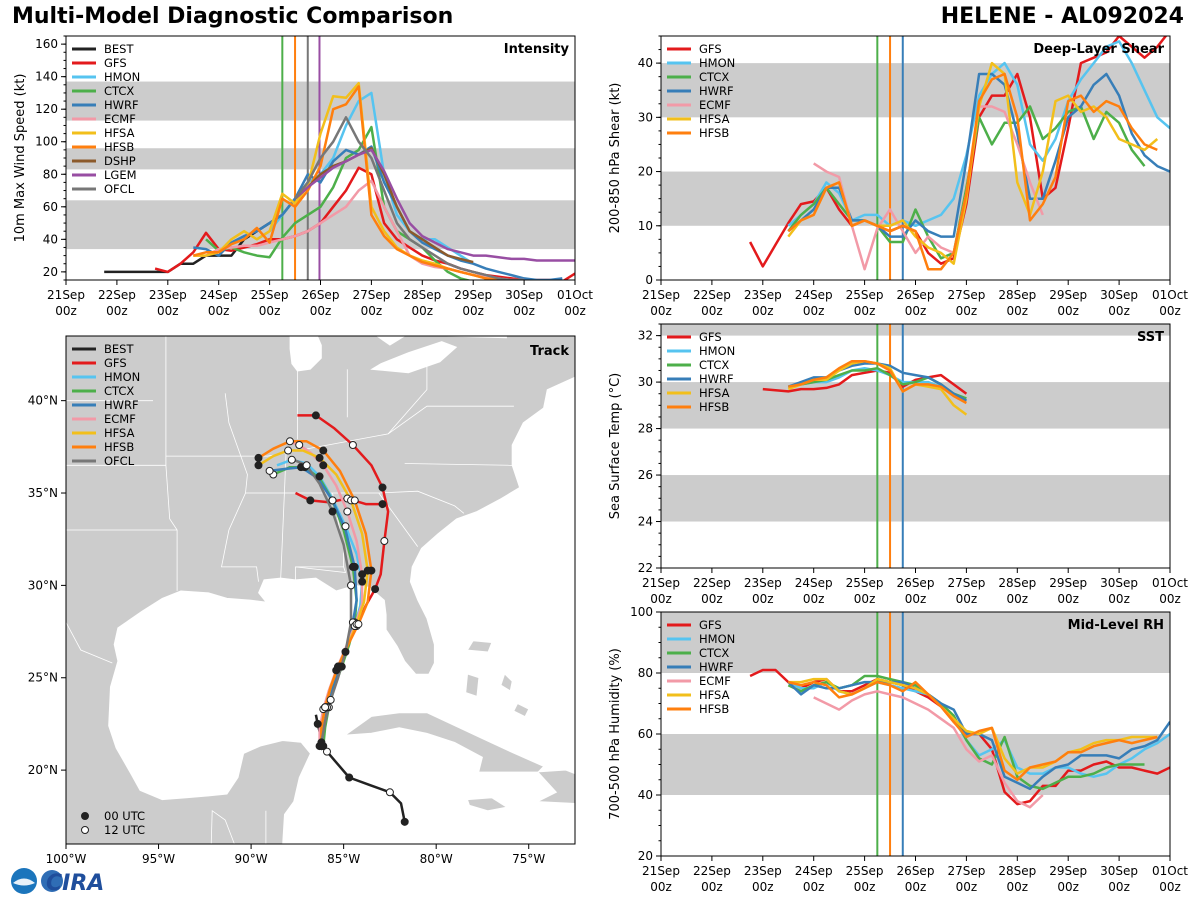 This screenshot has width=1200, height=900. Describe the element at coordinates (714, 77) in the screenshot. I see `shear-legend-label: CTCX` at that location.